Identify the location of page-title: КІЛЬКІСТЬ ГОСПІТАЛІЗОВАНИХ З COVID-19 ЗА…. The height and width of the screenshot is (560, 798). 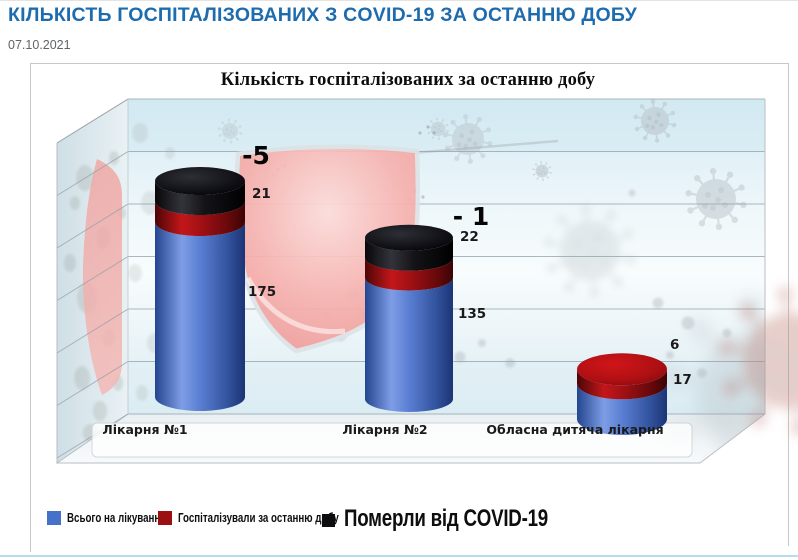
(322, 15).